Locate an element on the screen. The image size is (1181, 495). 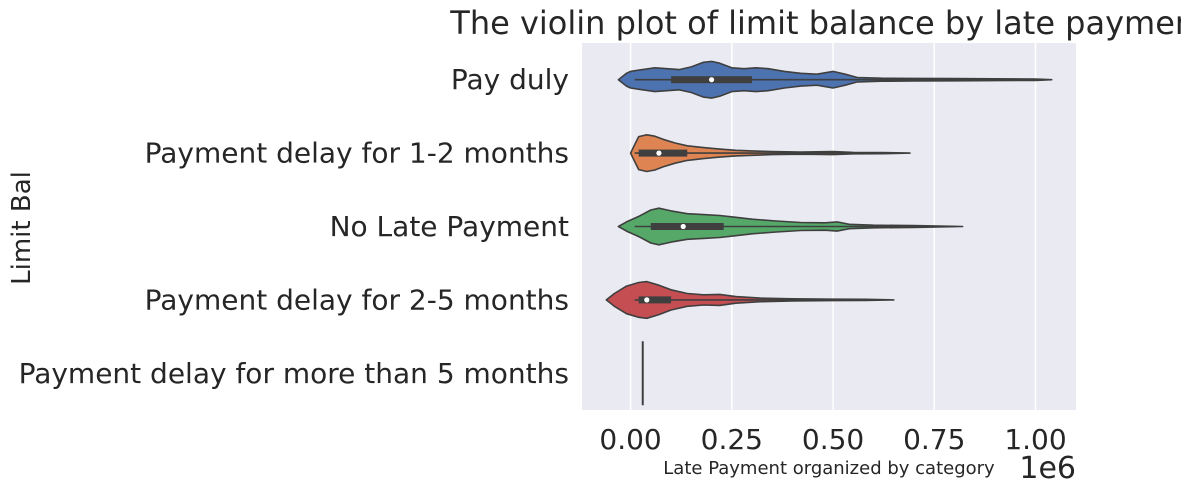
x-tick-label: 0.25 is located at coordinates (732, 439).